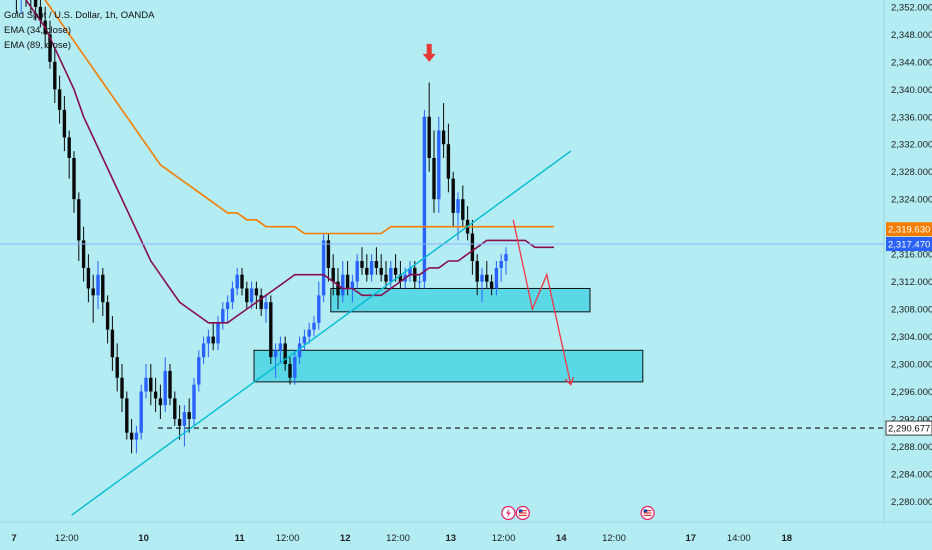  What do you see at coordinates (911, 447) in the screenshot?
I see `price-tick-label: 2,288.000` at bounding box center [911, 447].